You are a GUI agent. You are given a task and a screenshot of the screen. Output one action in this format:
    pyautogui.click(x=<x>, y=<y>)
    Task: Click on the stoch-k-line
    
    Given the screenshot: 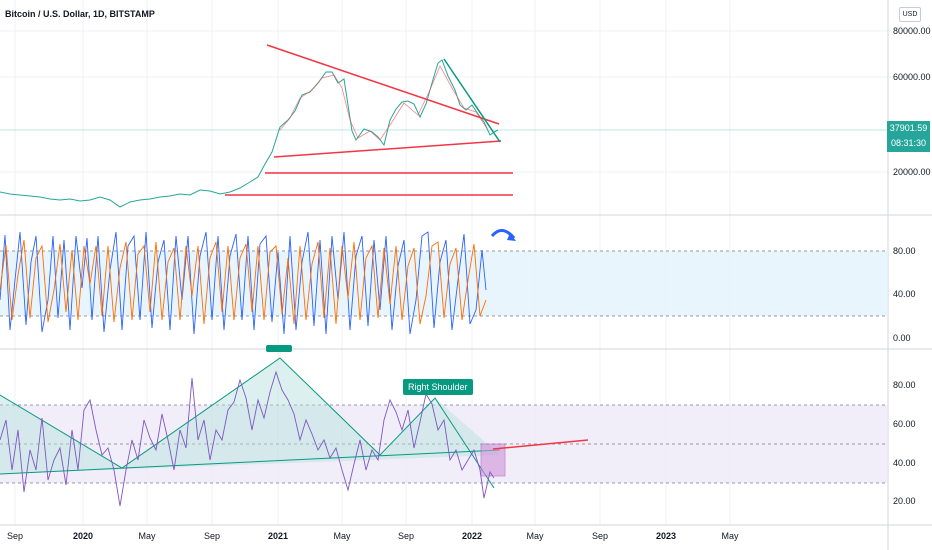 What is the action you would take?
    pyautogui.click(x=243, y=283)
    